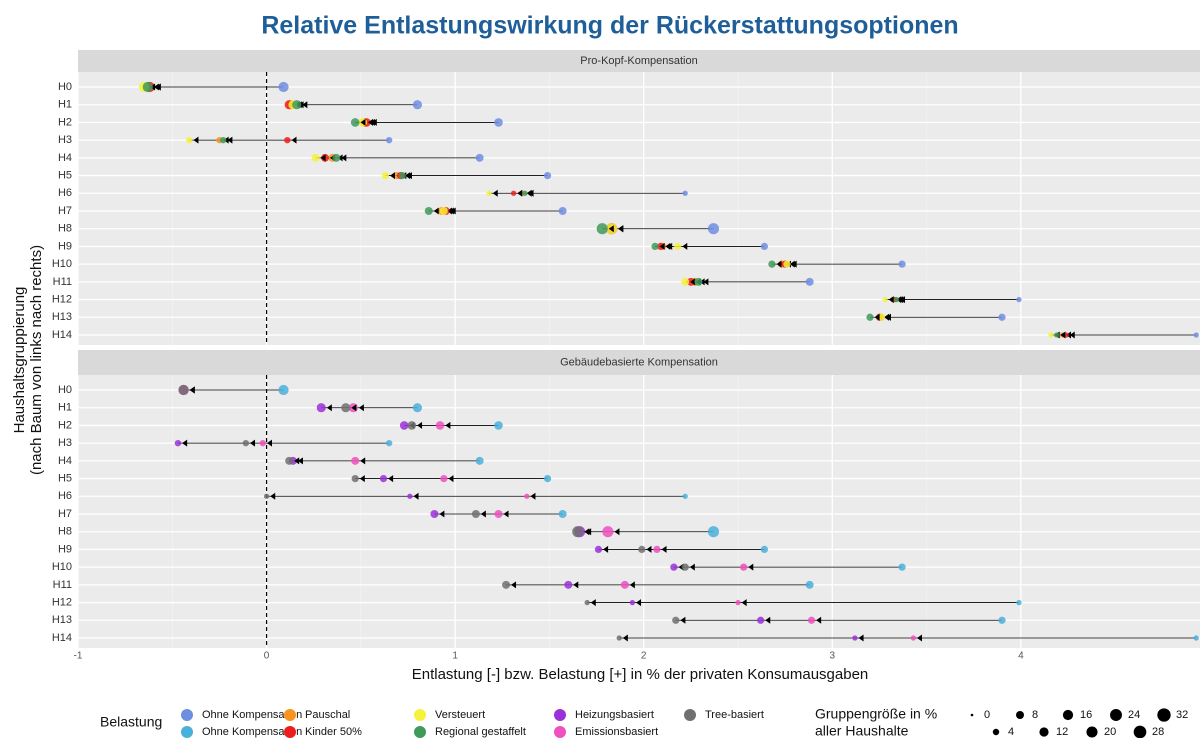  Describe the element at coordinates (78, 656) in the screenshot. I see `x-tick-label: -1` at that location.